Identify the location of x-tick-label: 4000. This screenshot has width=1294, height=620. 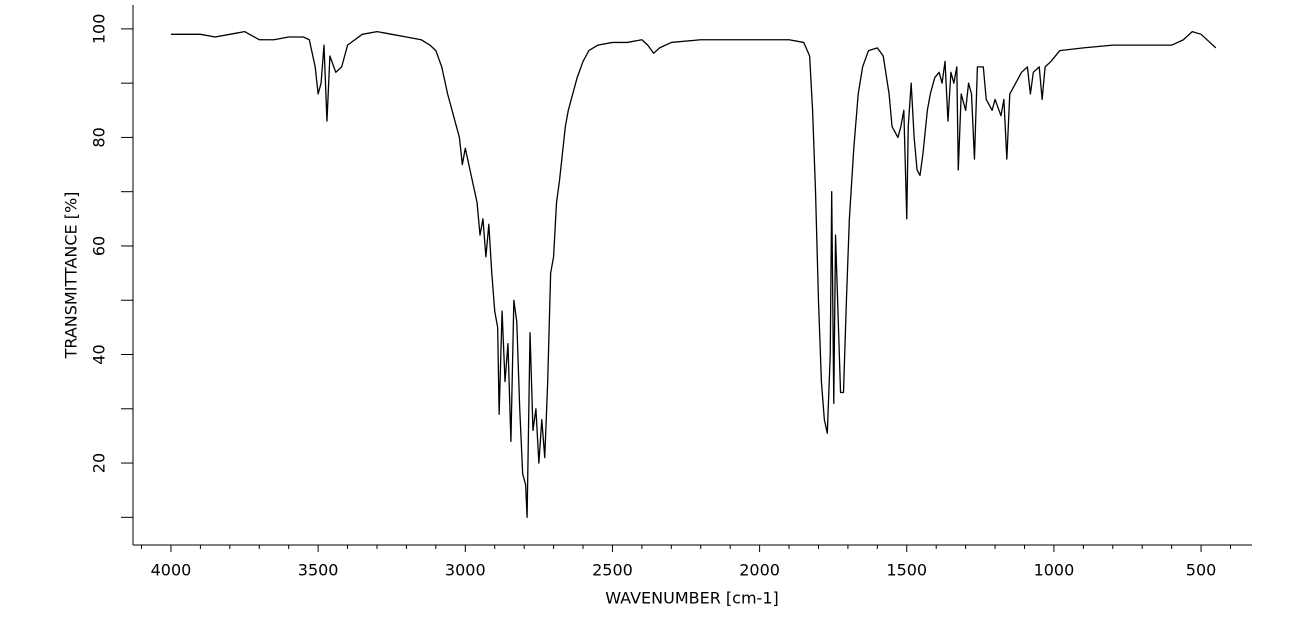
(171, 570).